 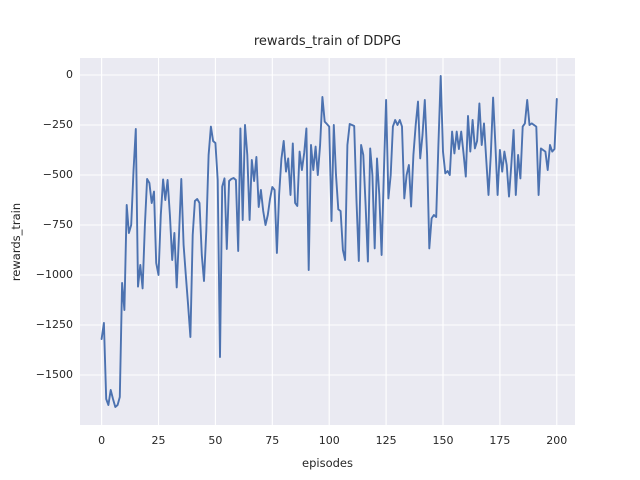 I want to click on chart-title: rewards_train of DDPG, so click(x=327, y=41).